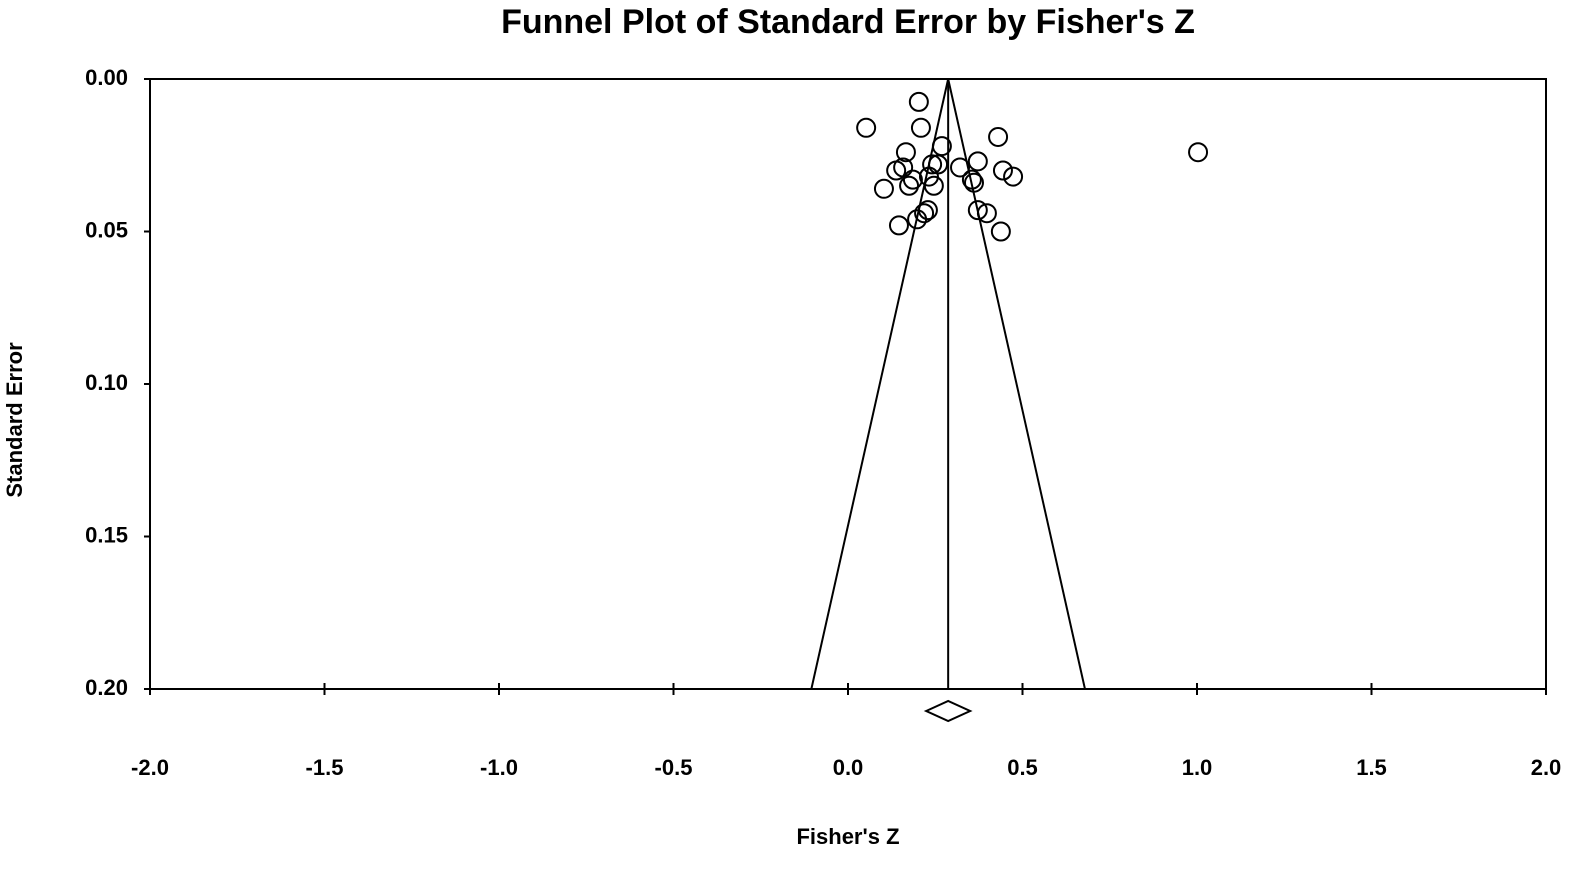 This screenshot has height=875, width=1596. Describe the element at coordinates (948, 711) in the screenshot. I see `summary-diamond` at that location.